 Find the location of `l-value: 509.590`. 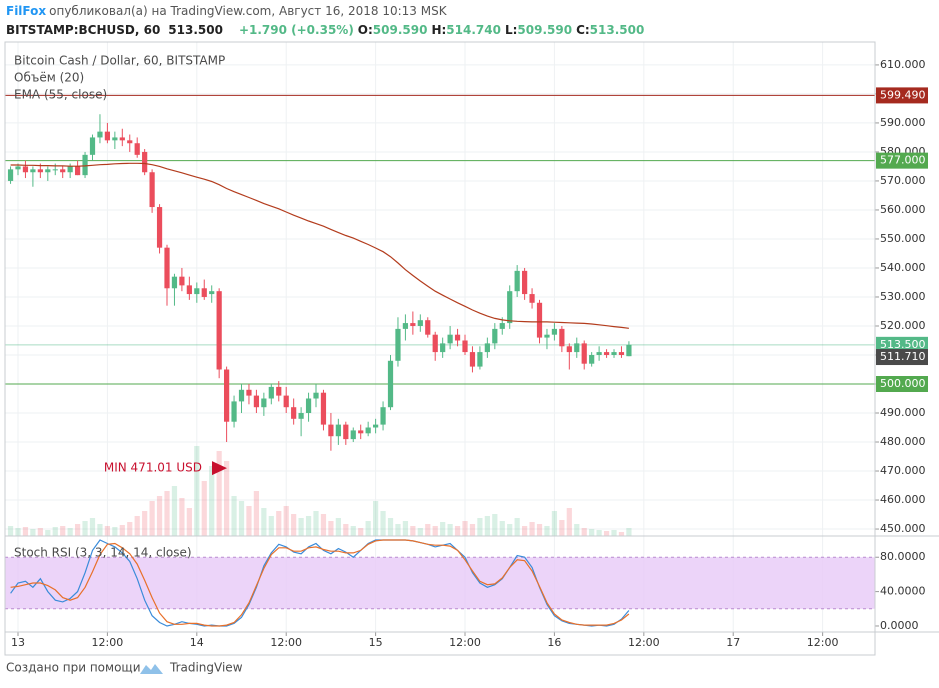

l-value: 509.590 is located at coordinates (544, 30).